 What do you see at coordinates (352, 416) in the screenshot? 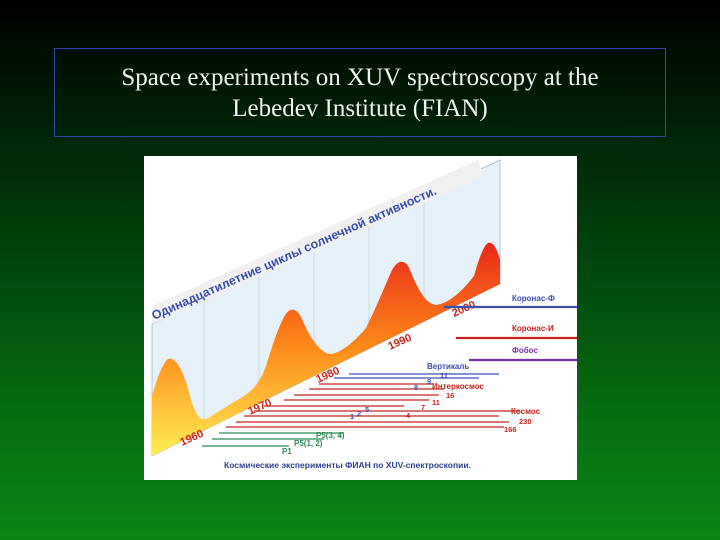
I see `count-1: 1` at bounding box center [352, 416].